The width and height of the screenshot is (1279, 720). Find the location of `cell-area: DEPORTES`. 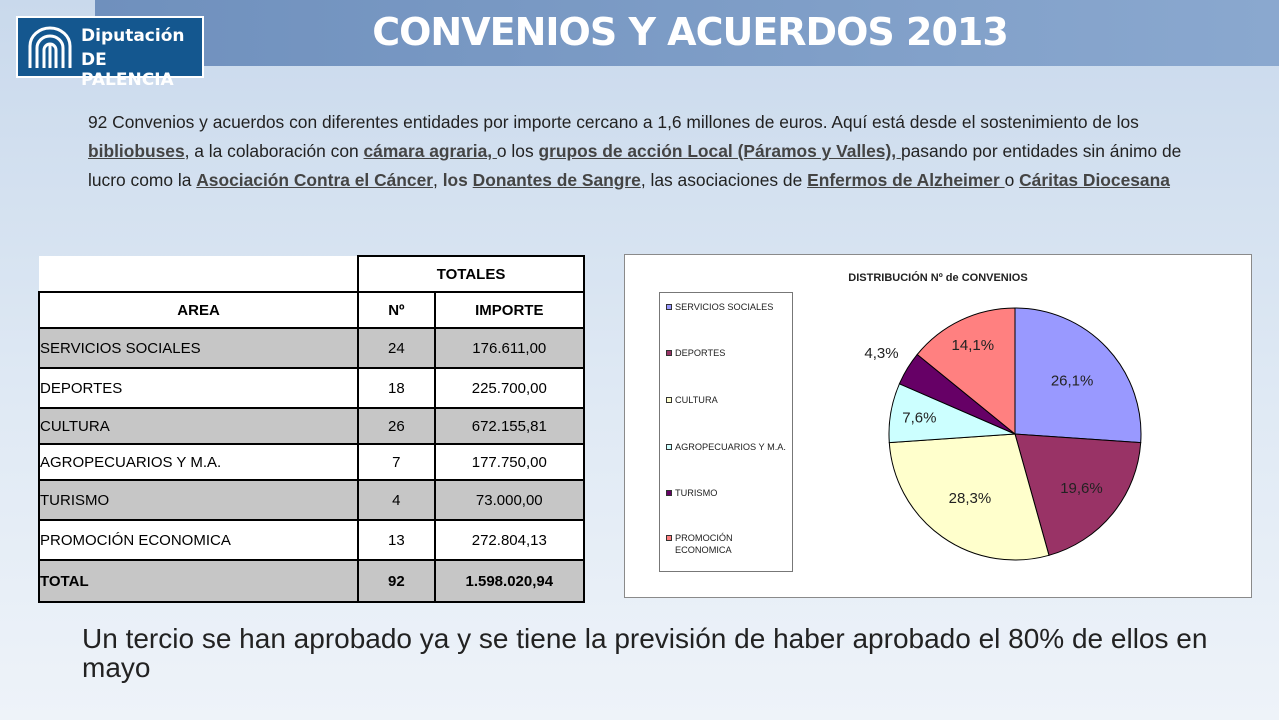

cell-area: DEPORTES is located at coordinates (198, 387).